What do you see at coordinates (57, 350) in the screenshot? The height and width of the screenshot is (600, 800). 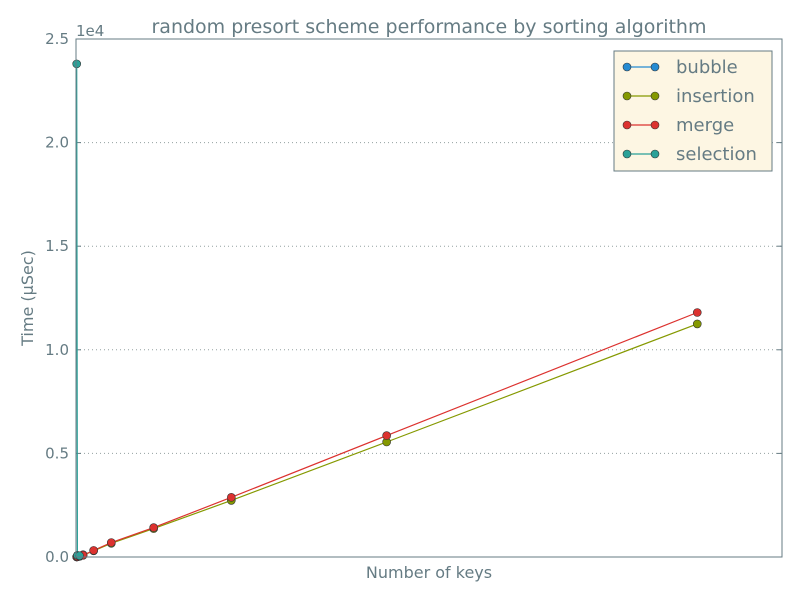 I see `y-tick-label: 1.0` at bounding box center [57, 350].